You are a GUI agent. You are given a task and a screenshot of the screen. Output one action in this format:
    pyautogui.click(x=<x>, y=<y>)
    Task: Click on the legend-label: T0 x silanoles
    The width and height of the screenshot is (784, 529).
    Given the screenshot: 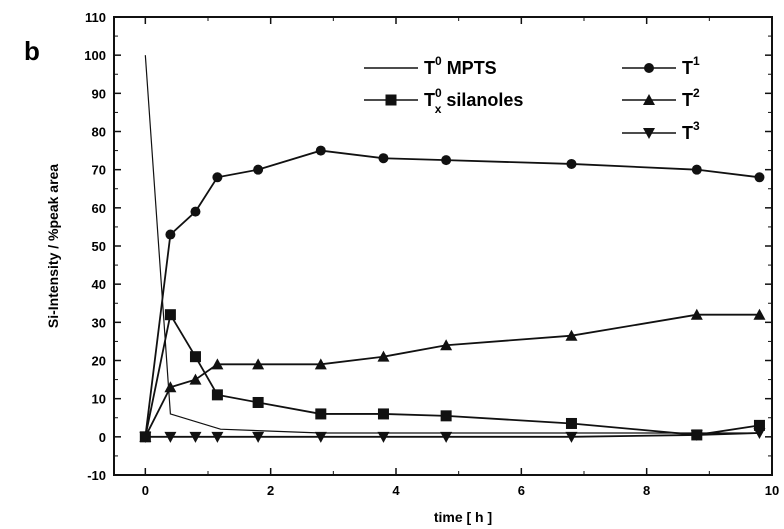 What is the action you would take?
    pyautogui.click(x=473, y=101)
    